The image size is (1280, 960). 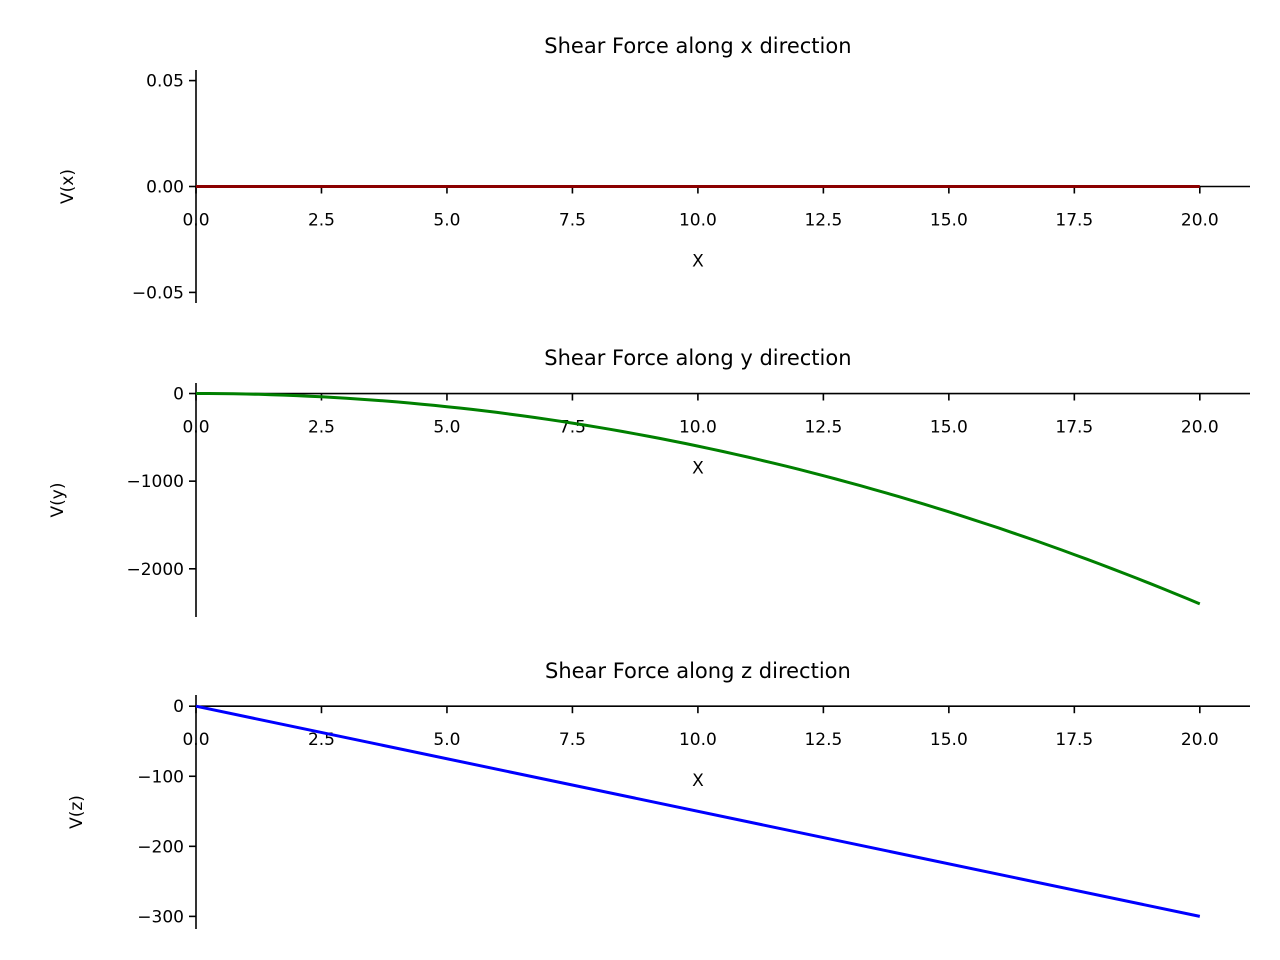 I want to click on chart-title: Shear Force along y direction, so click(x=697, y=358).